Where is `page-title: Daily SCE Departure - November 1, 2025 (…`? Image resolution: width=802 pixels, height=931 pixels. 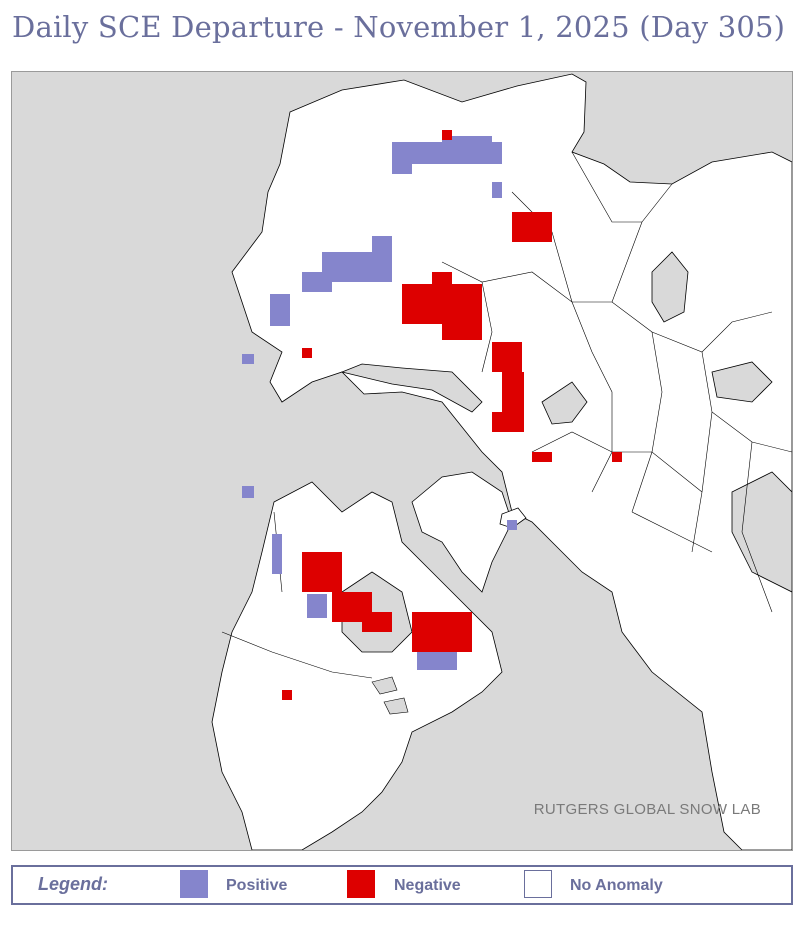
page-title: Daily SCE Departure - November 1, 2025 (… is located at coordinates (399, 27).